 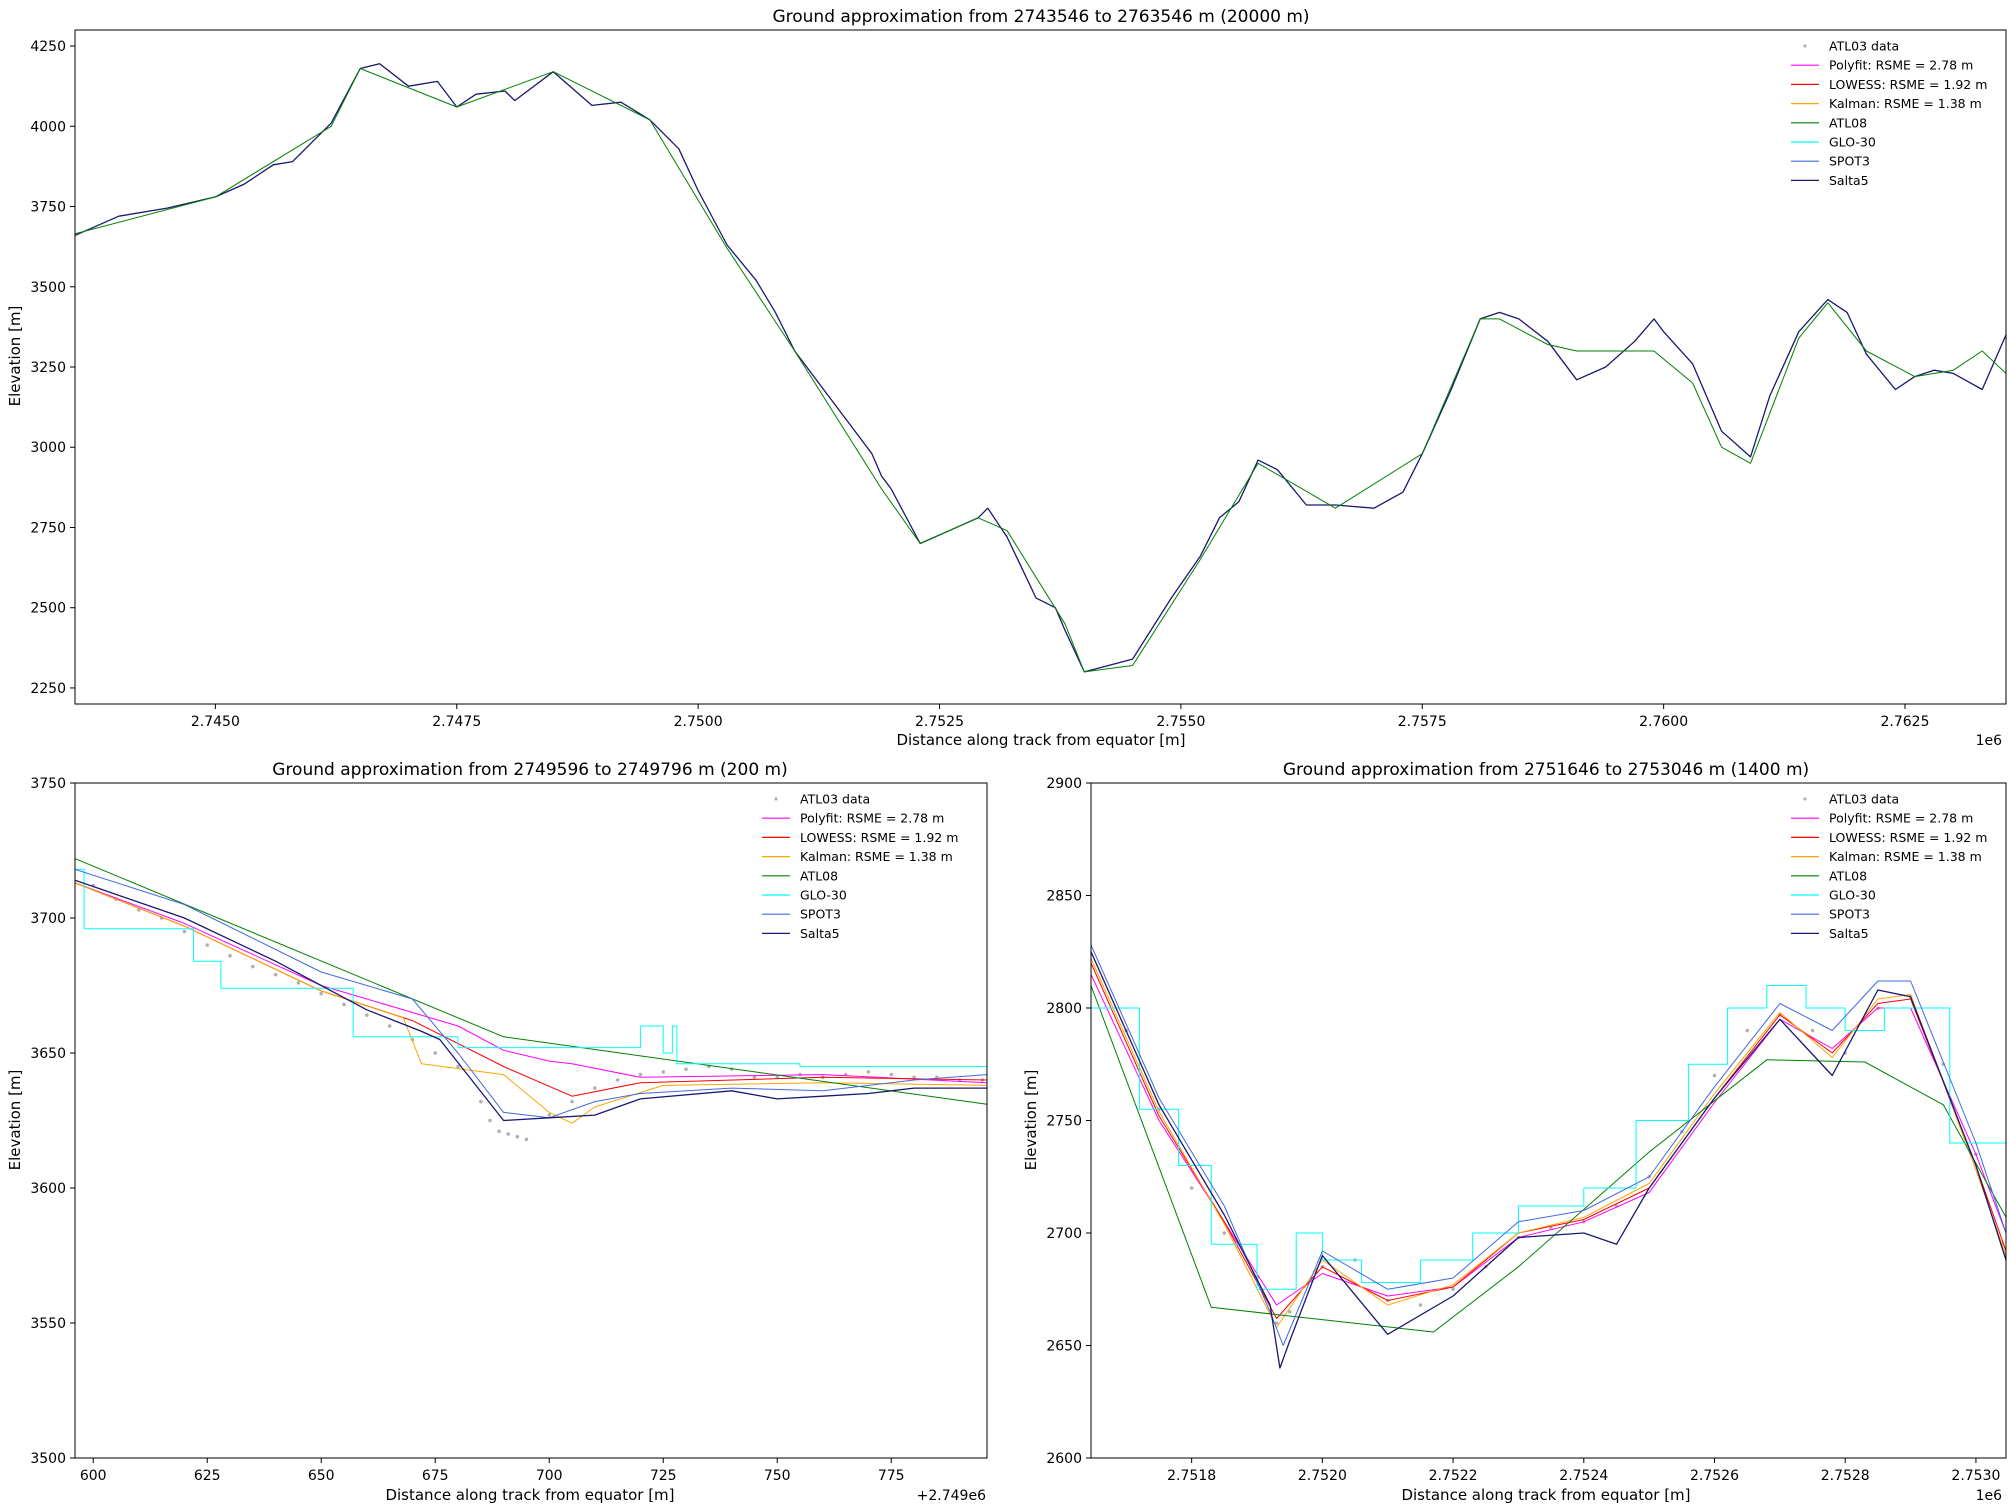 I want to click on overview-ytick-label: 2500, so click(x=48, y=609).